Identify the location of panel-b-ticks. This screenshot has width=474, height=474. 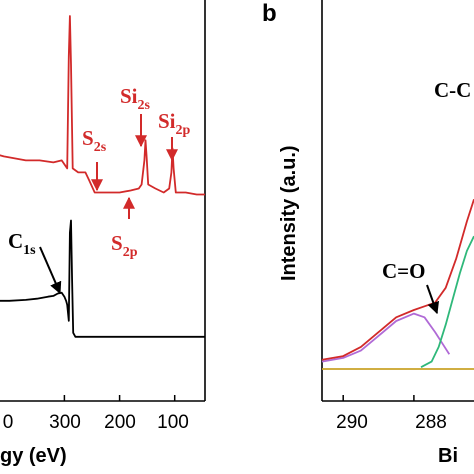
(378, 398).